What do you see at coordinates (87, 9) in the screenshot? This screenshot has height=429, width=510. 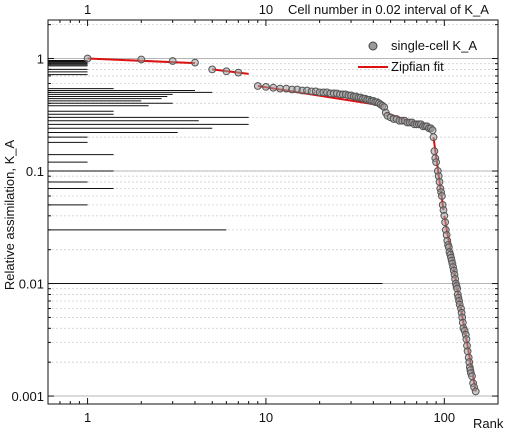 I see `x2-tick-label: 1` at bounding box center [87, 9].